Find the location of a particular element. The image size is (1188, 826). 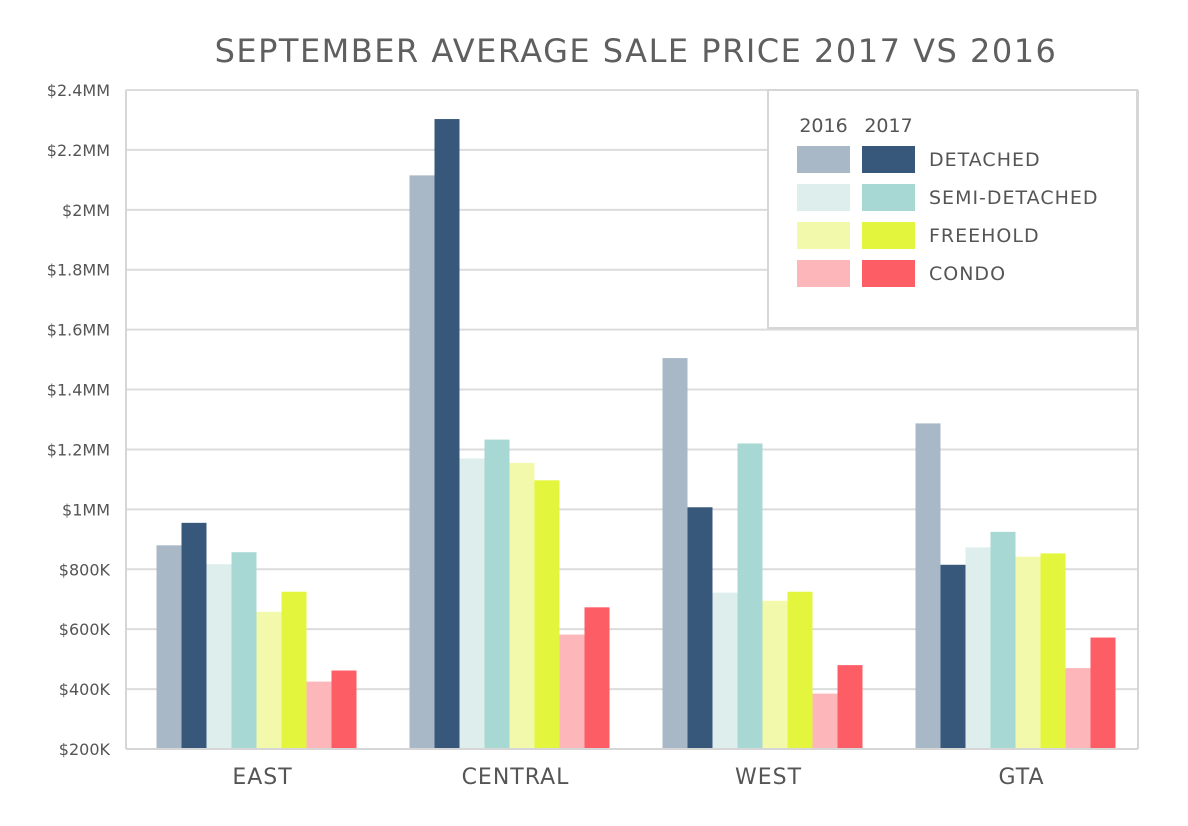

bar-west-freehold-2016 is located at coordinates (775, 674).